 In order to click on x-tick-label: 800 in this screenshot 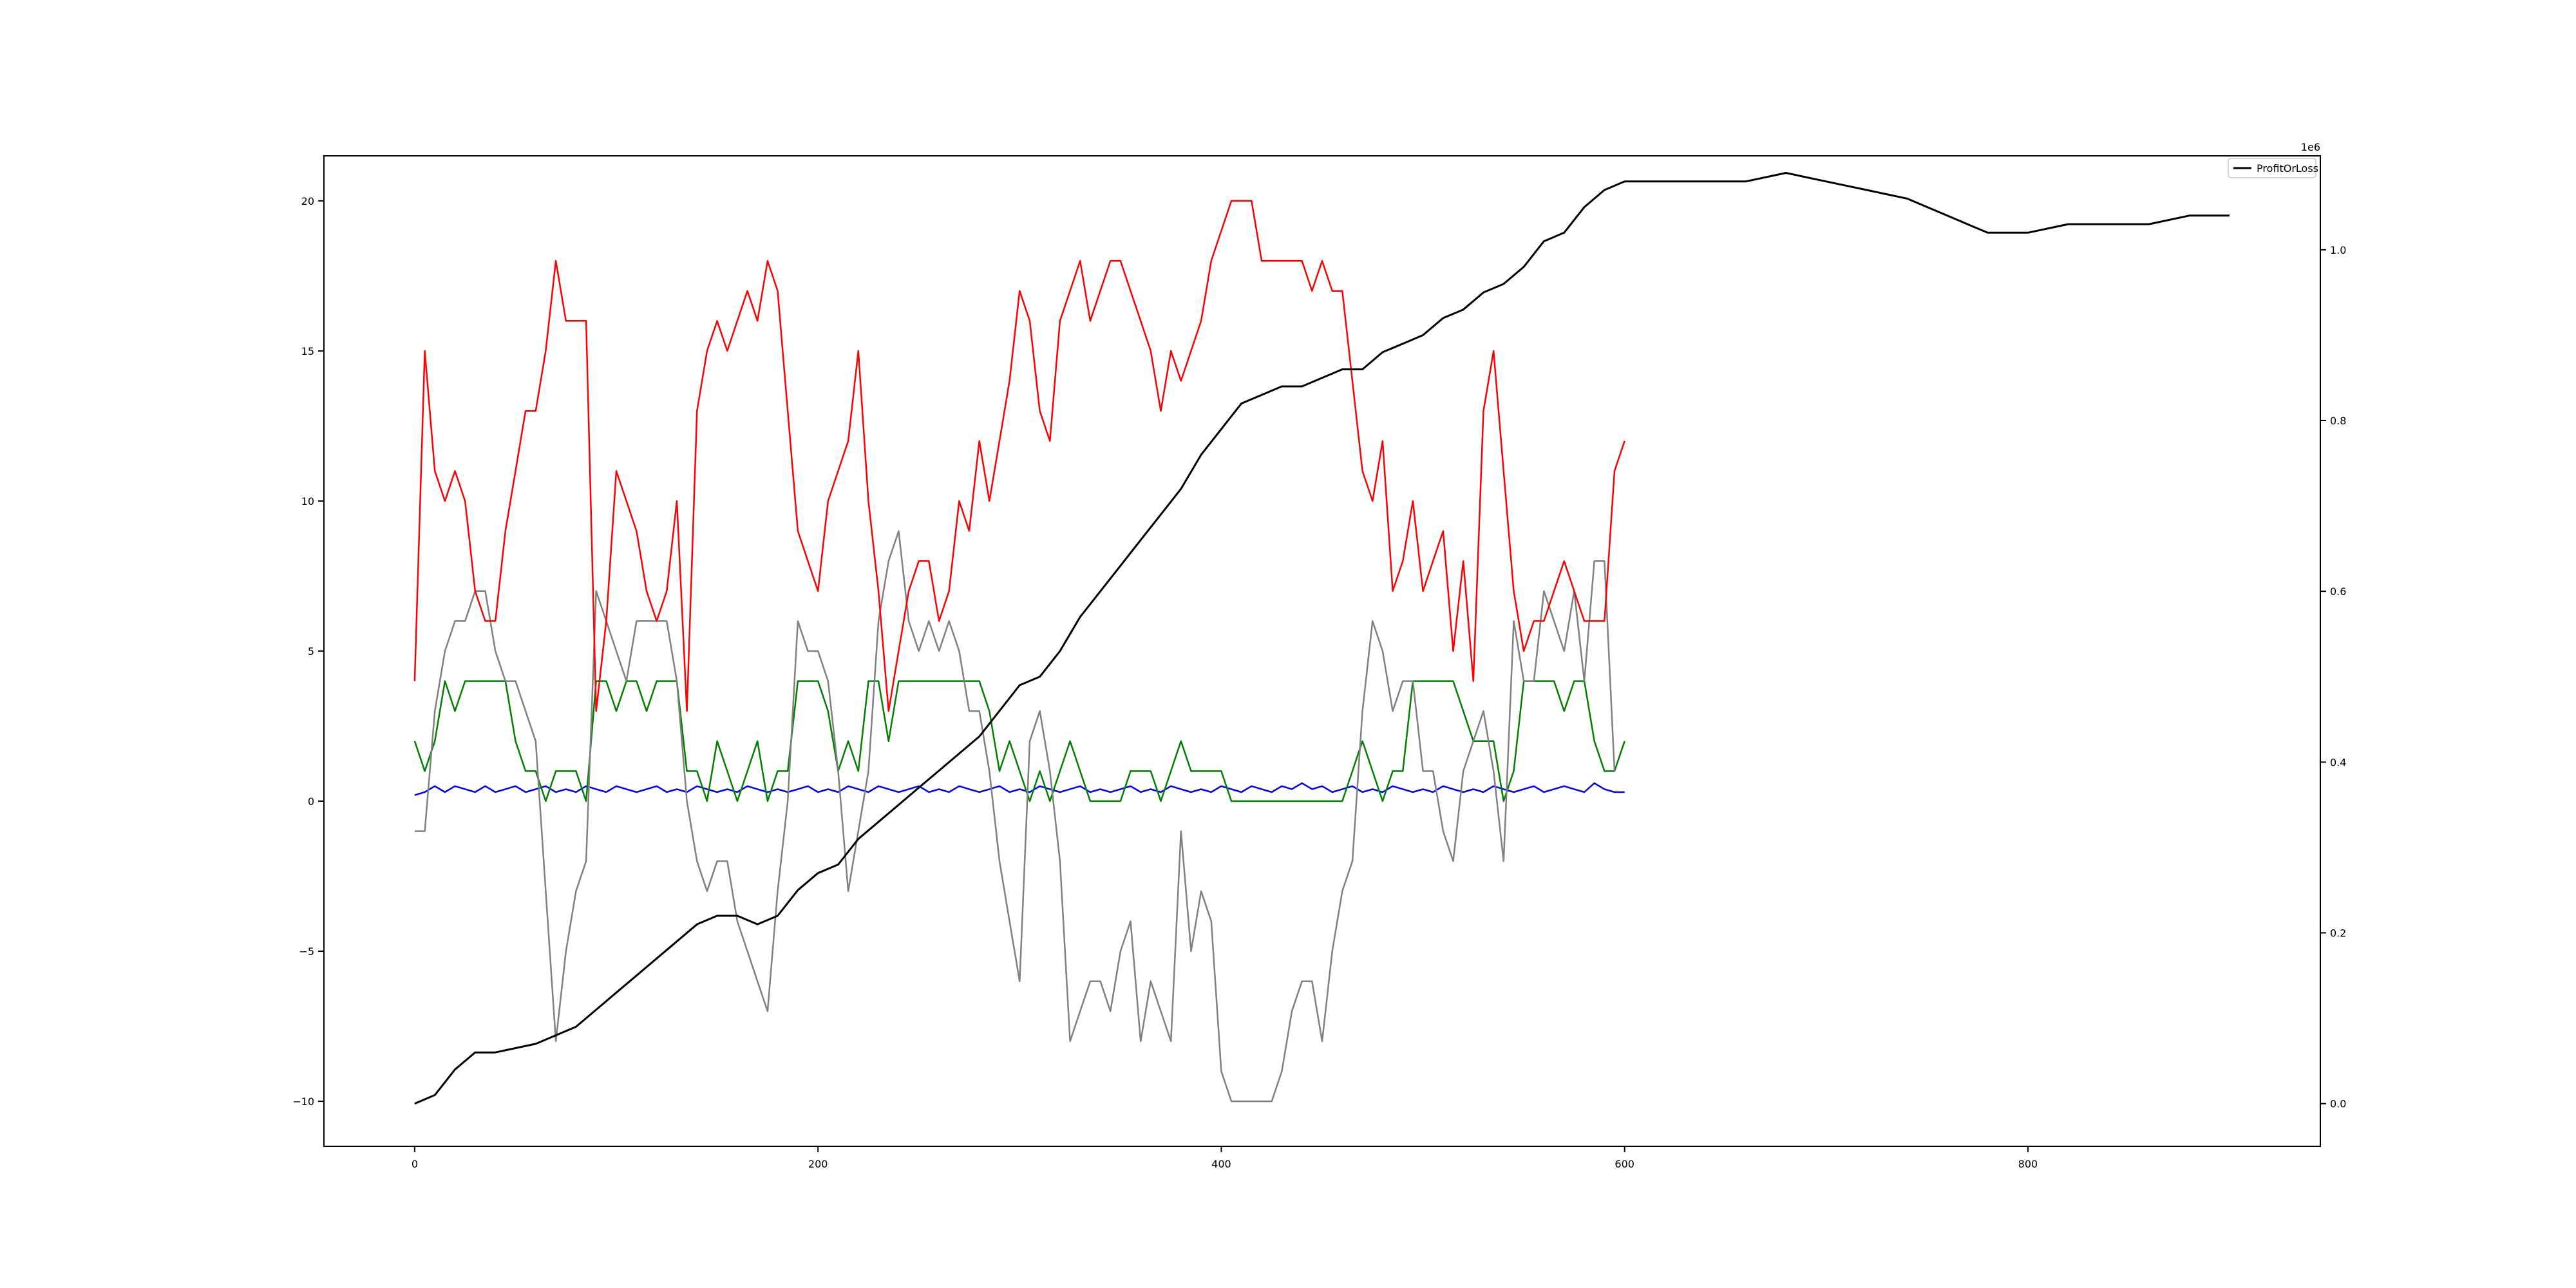, I will do `click(2028, 1164)`.